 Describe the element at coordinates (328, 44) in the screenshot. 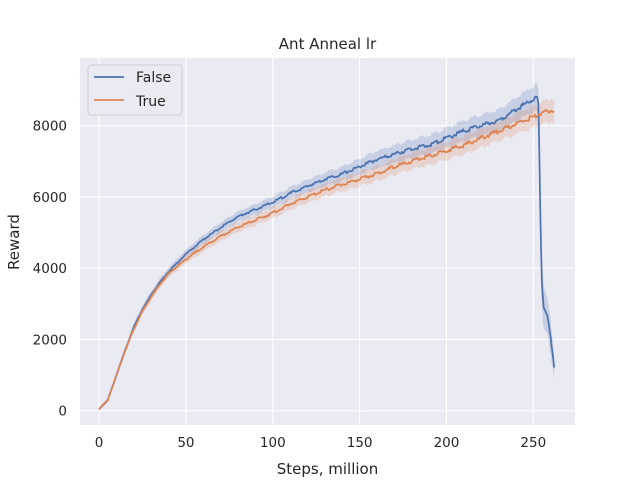

I see `chart-title: Ant Anneal lr` at that location.